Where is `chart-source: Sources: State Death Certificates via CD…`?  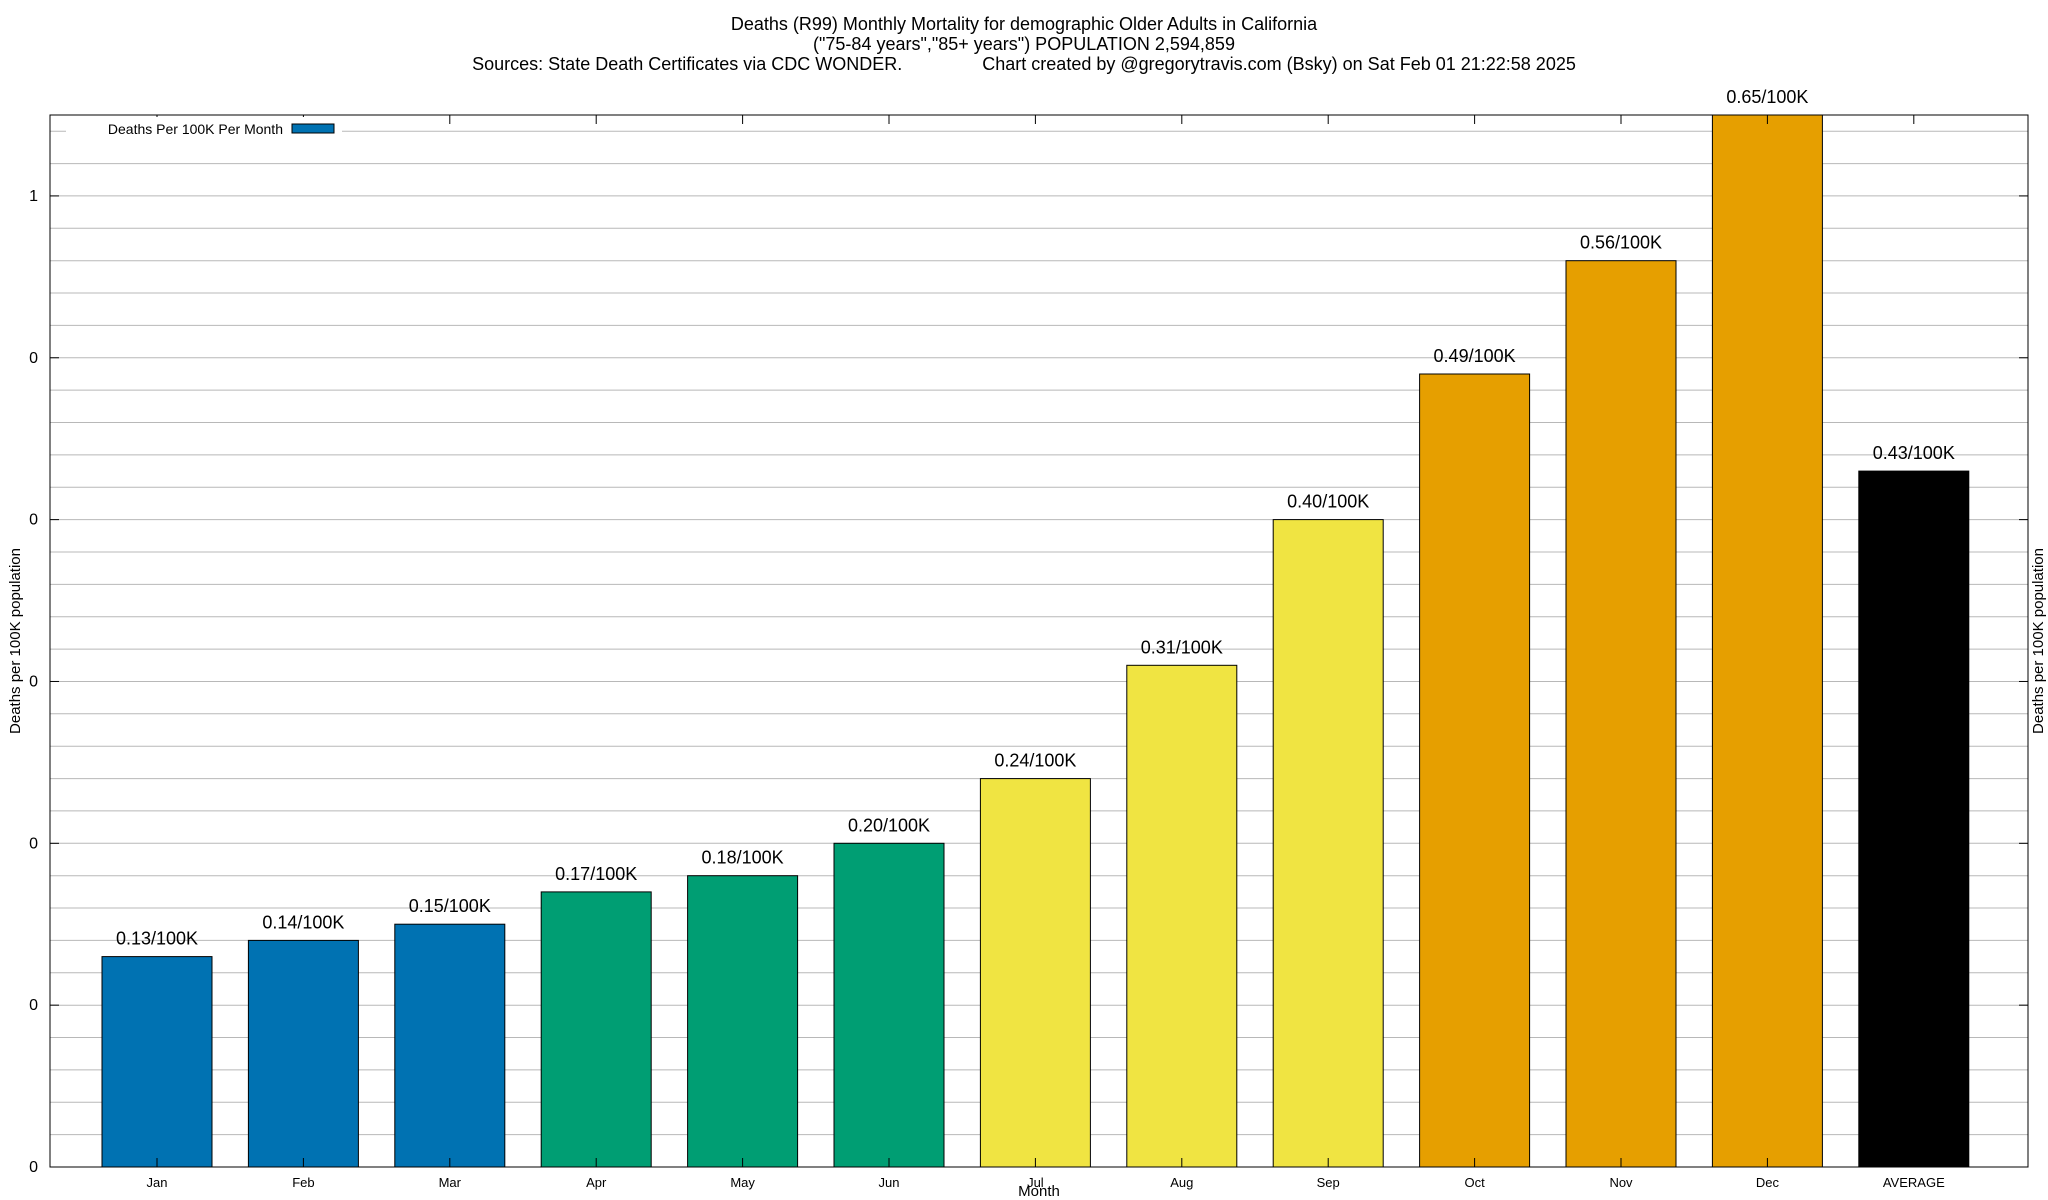
chart-source: Sources: State Death Certificates via CD… is located at coordinates (1024, 64).